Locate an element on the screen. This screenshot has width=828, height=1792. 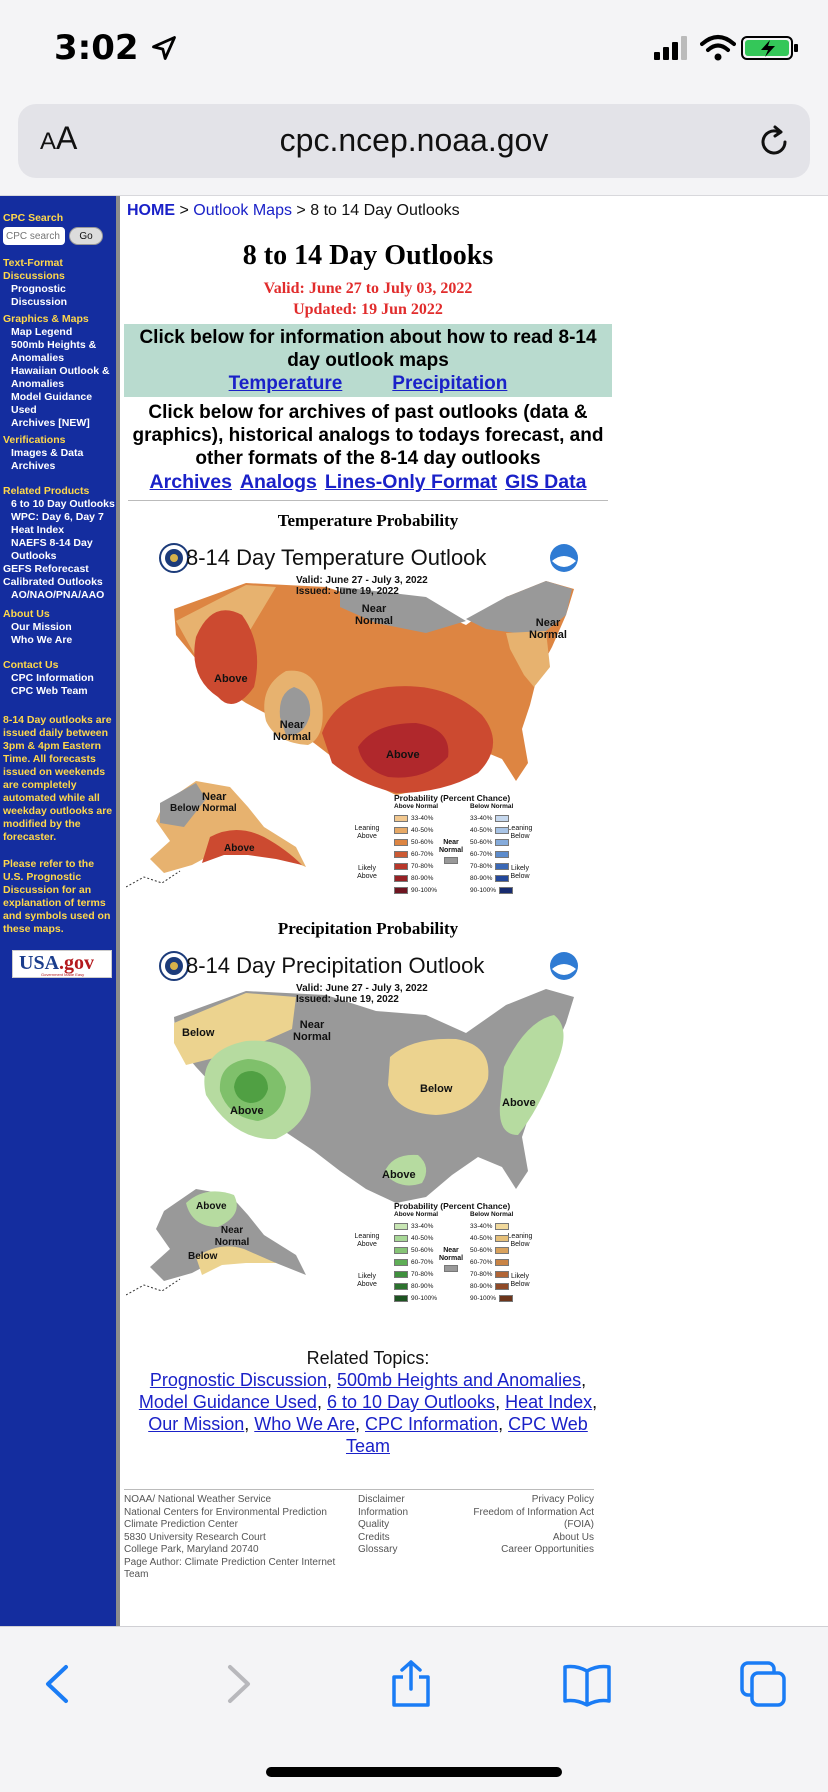
precip-label-above-ak: Above is located at coordinates (211, 1206).